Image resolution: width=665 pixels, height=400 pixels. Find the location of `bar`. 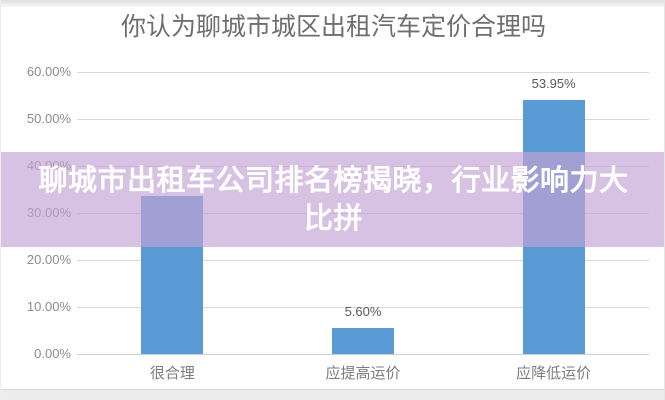

bar is located at coordinates (363, 340).